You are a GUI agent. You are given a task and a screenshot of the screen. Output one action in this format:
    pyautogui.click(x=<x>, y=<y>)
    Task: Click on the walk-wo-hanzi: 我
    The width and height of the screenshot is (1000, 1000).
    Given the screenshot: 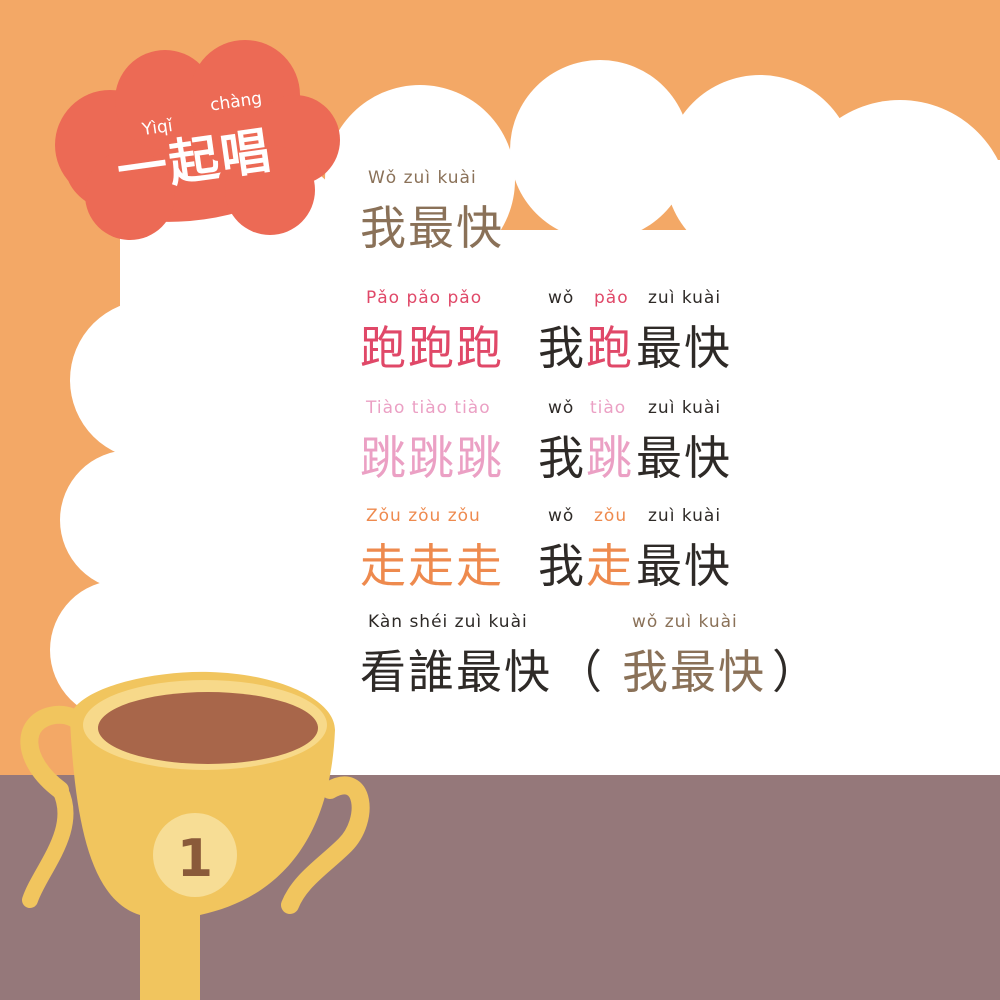 What is the action you would take?
    pyautogui.click(x=562, y=566)
    